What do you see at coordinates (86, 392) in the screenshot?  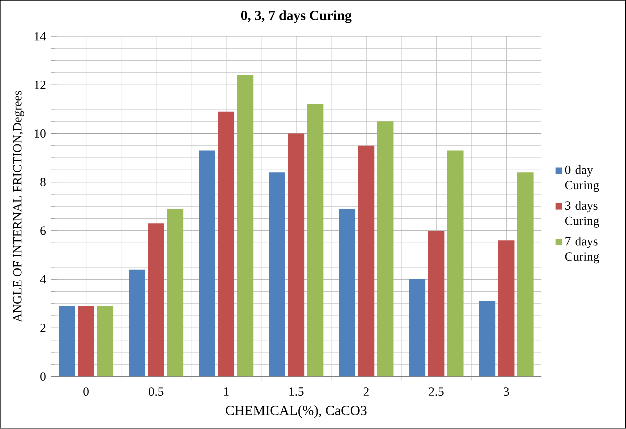 I see `x-tick-label: 0` at bounding box center [86, 392].